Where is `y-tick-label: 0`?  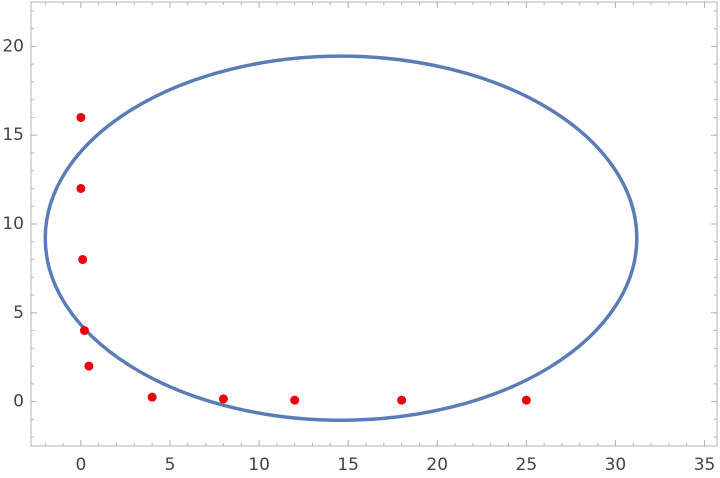
y-tick-label: 0 is located at coordinates (18, 402).